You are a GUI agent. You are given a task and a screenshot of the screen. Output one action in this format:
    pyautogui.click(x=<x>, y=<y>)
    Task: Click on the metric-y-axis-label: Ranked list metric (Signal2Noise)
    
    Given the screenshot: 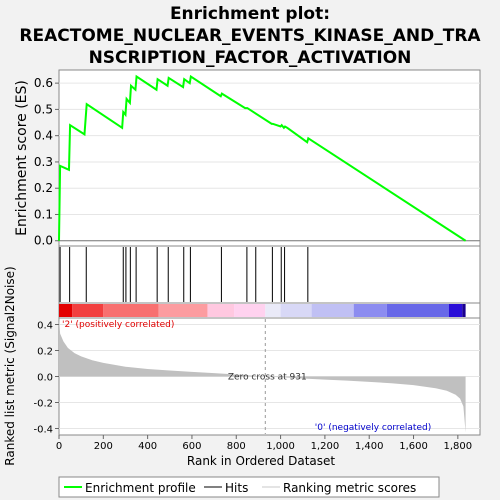 What is the action you would take?
    pyautogui.click(x=10, y=365)
    